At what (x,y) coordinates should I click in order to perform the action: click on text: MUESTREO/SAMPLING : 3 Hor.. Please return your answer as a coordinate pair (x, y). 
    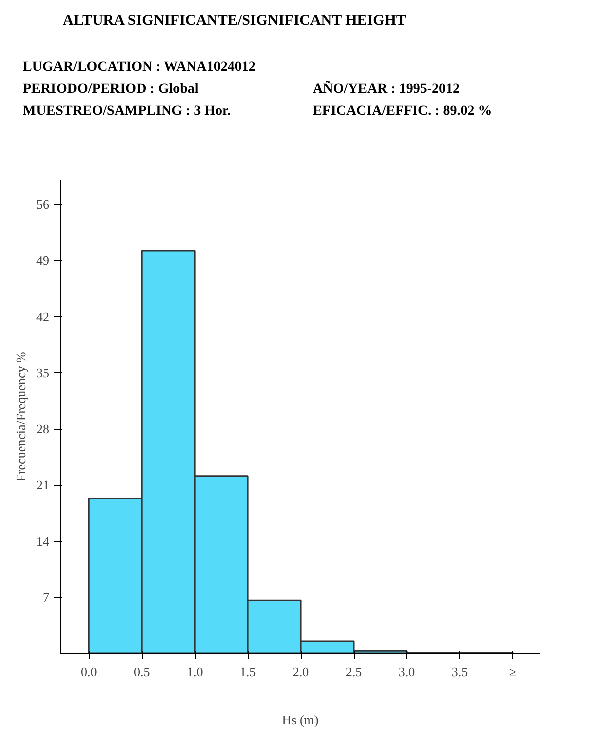
    Looking at the image, I should click on (127, 112).